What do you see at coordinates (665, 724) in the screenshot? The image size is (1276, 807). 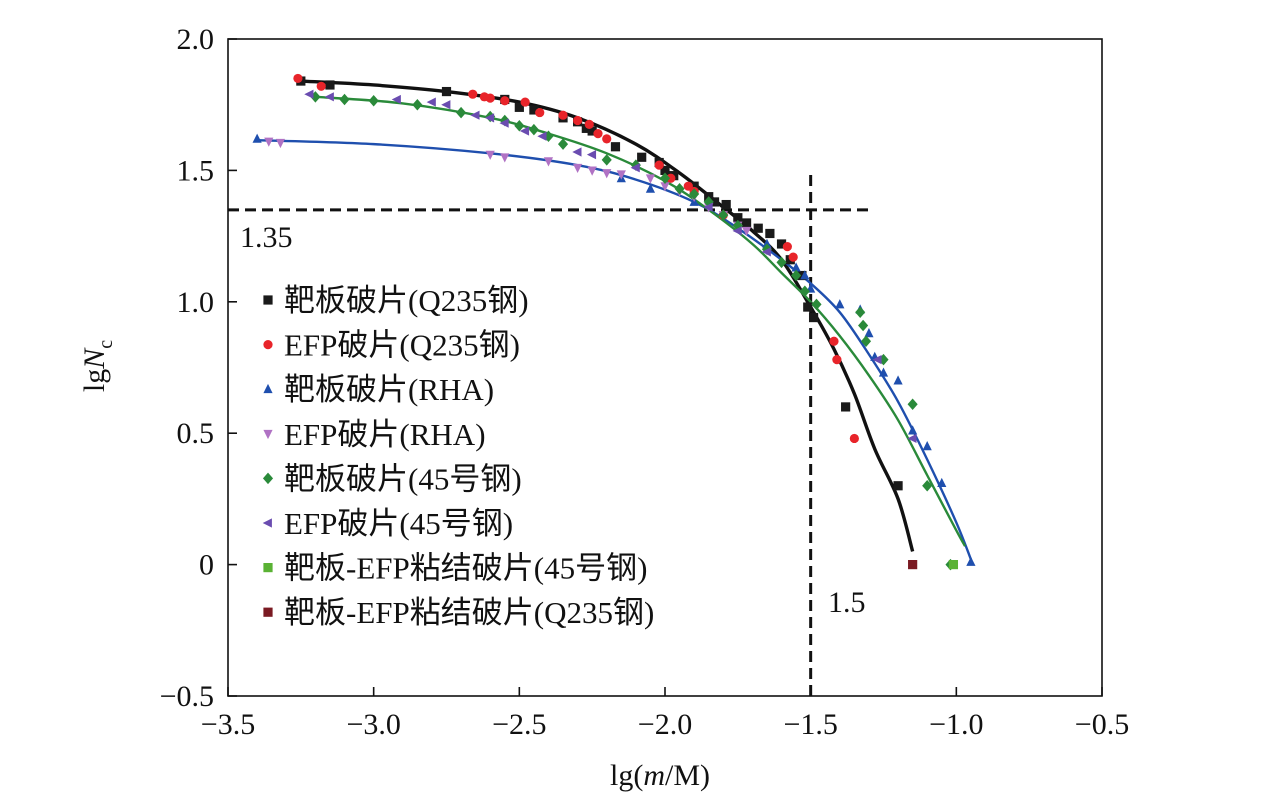 I see `x-tick-label: −2.0` at bounding box center [665, 724].